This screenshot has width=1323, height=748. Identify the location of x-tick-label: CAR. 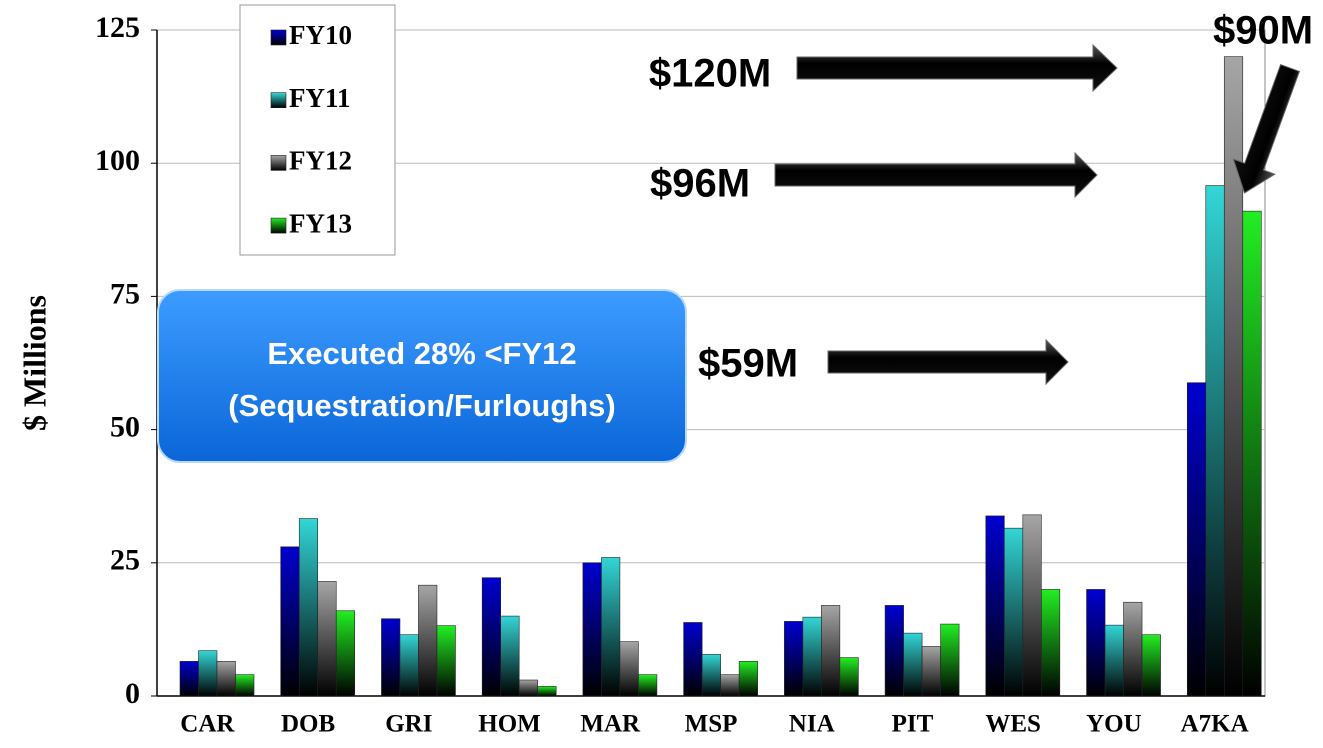
(207, 724).